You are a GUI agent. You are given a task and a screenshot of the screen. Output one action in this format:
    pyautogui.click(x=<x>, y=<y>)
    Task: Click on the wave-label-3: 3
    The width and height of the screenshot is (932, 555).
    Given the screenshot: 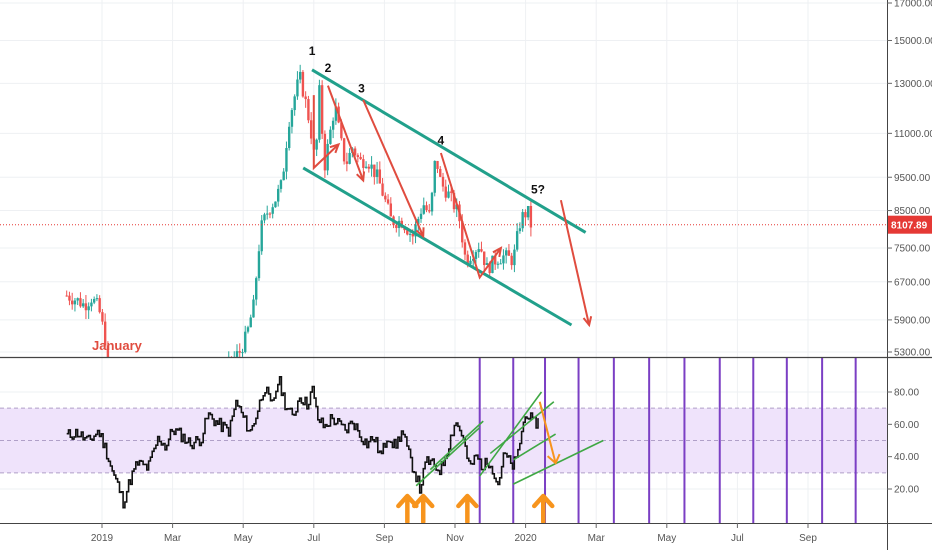 What is the action you would take?
    pyautogui.click(x=361, y=89)
    